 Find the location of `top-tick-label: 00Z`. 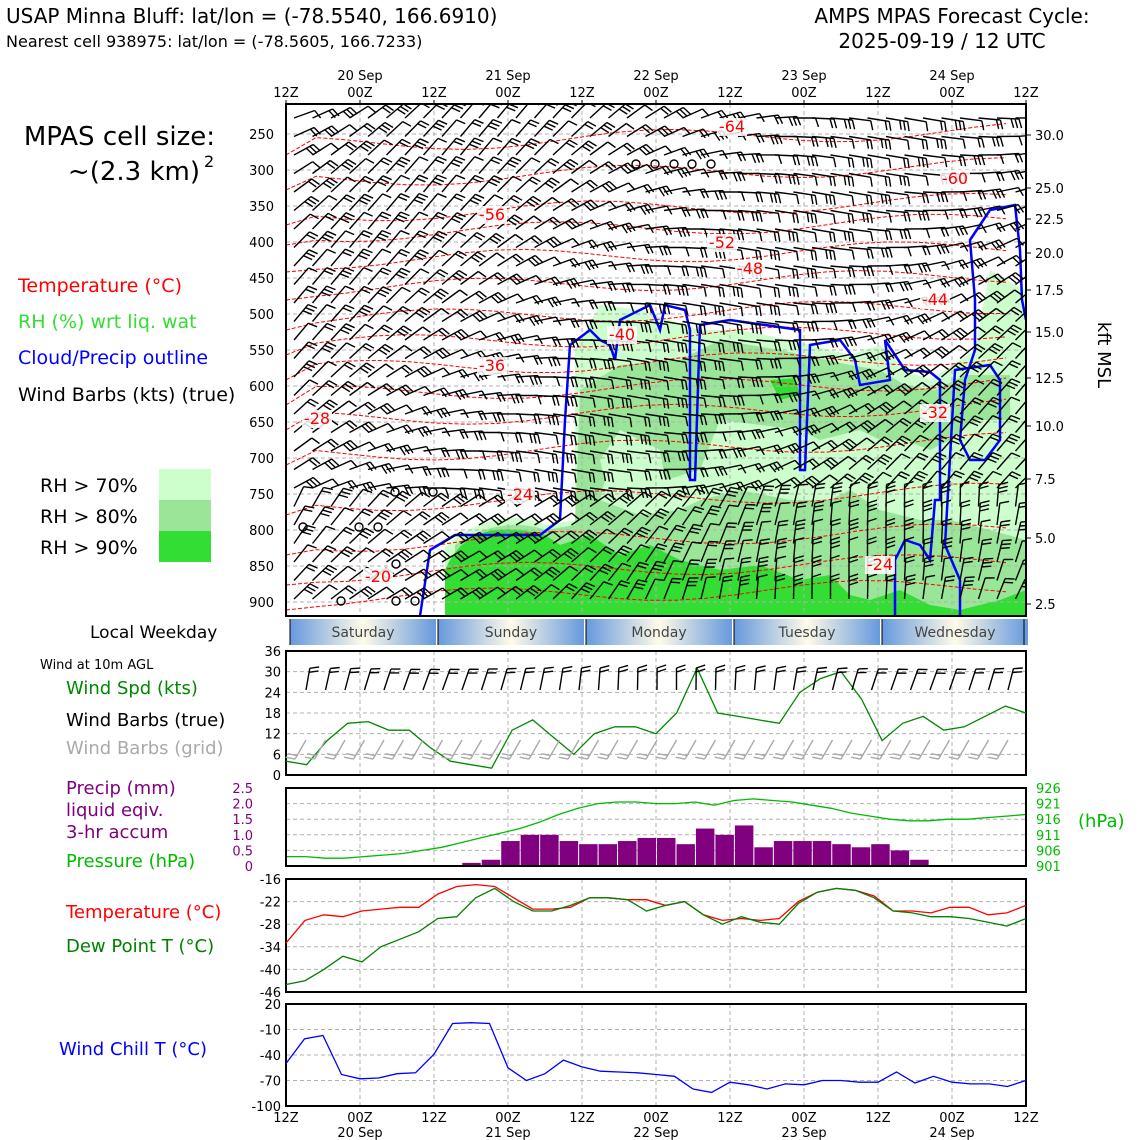

top-tick-label: 00Z is located at coordinates (952, 93).